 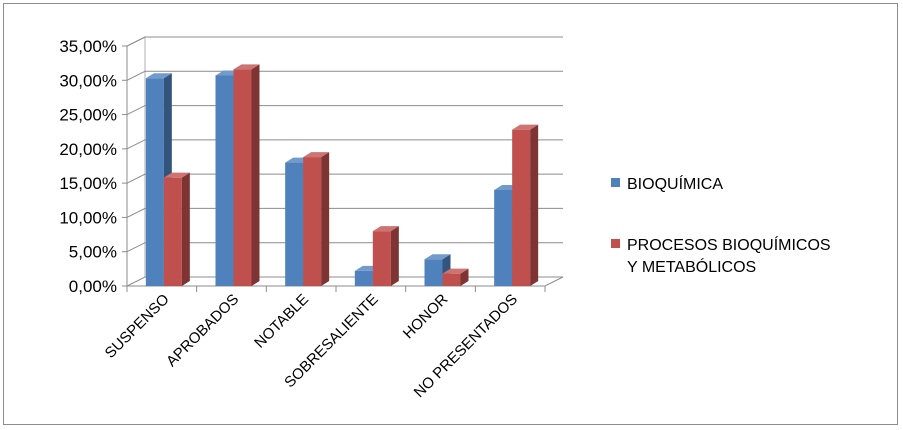 What do you see at coordinates (281, 321) in the screenshot?
I see `x-category-label: NOTABLE` at bounding box center [281, 321].